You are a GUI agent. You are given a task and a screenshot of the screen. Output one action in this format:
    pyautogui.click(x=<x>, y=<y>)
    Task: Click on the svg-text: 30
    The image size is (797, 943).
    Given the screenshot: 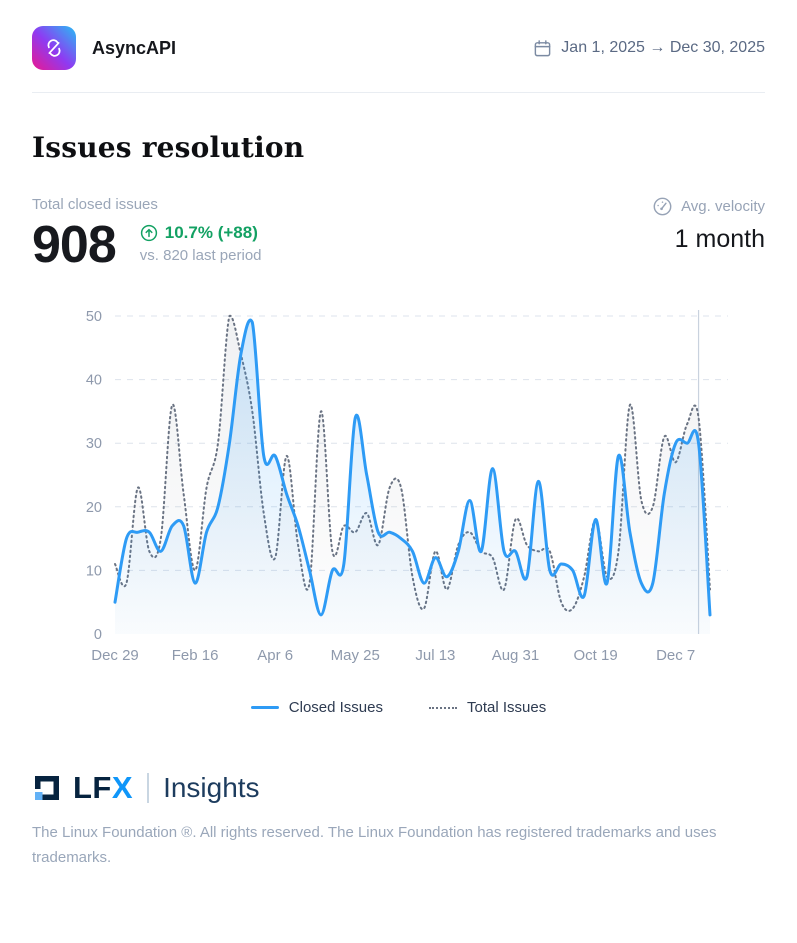 What is the action you would take?
    pyautogui.click(x=94, y=445)
    